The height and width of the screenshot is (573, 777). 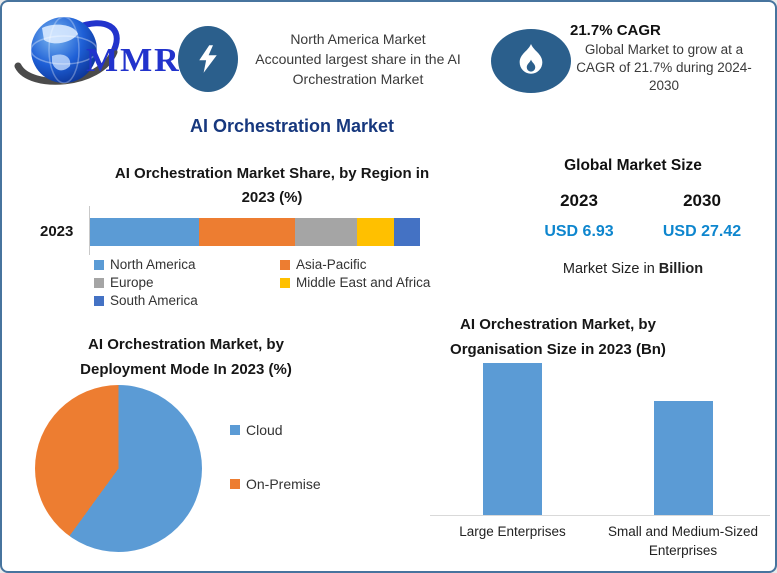 I want to click on legend-item-south-america: South America, so click(x=187, y=300).